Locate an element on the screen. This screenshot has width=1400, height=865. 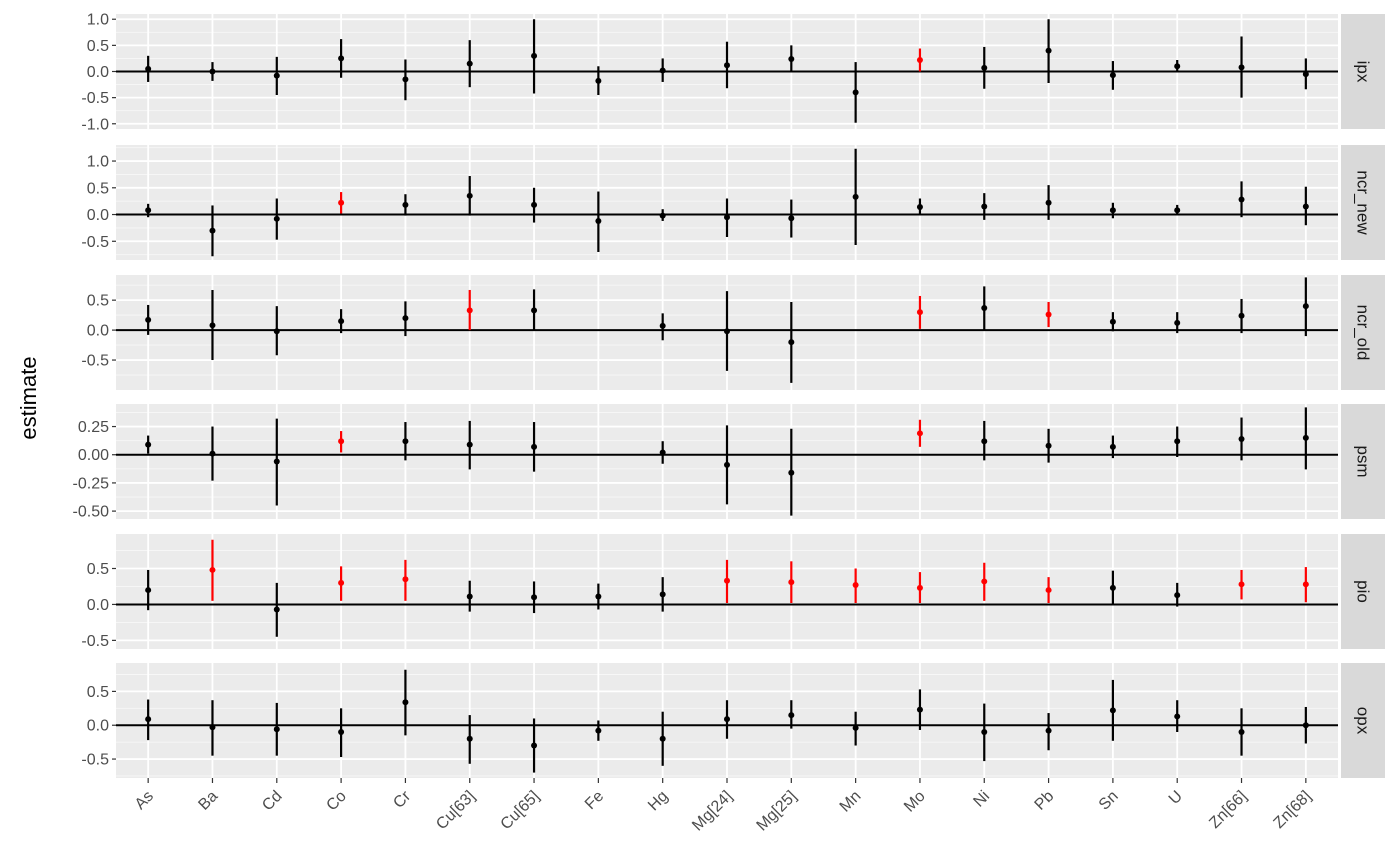
y-axis-title: estimate is located at coordinates (28, 397).